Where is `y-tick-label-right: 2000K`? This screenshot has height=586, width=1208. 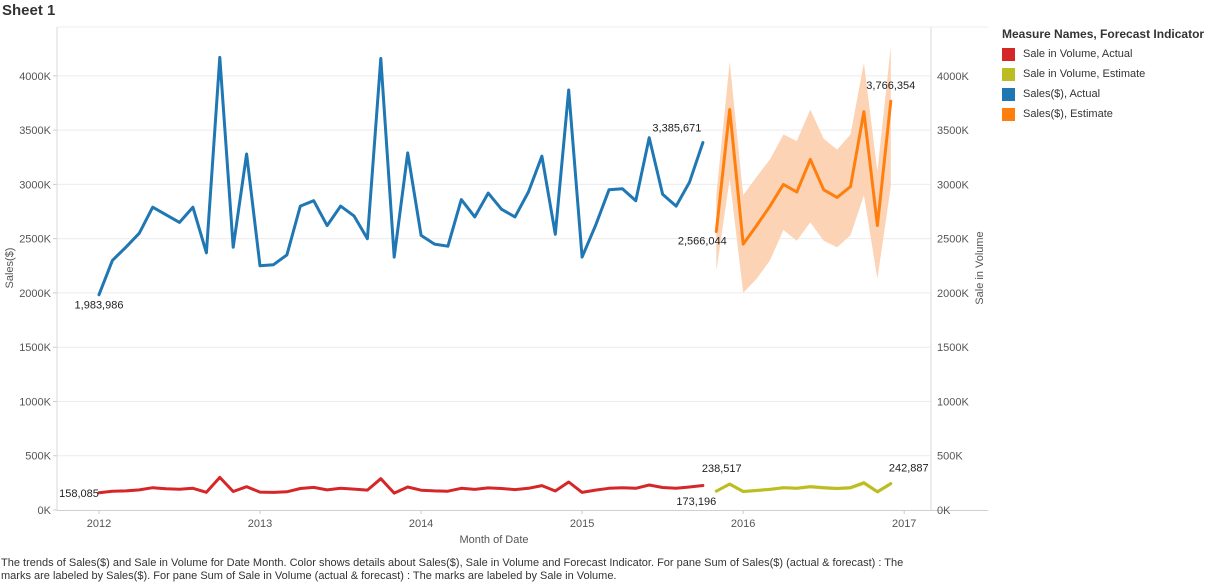 y-tick-label-right: 2000K is located at coordinates (953, 294).